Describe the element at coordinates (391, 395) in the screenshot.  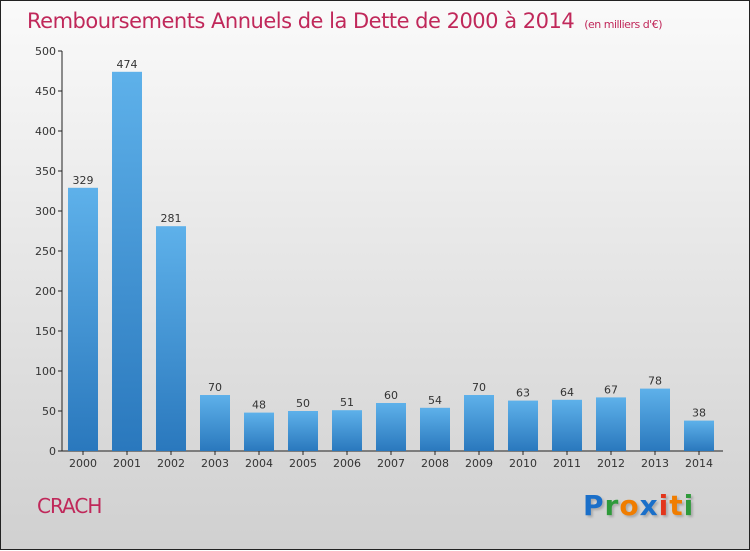
I see `data-label: 60` at that location.